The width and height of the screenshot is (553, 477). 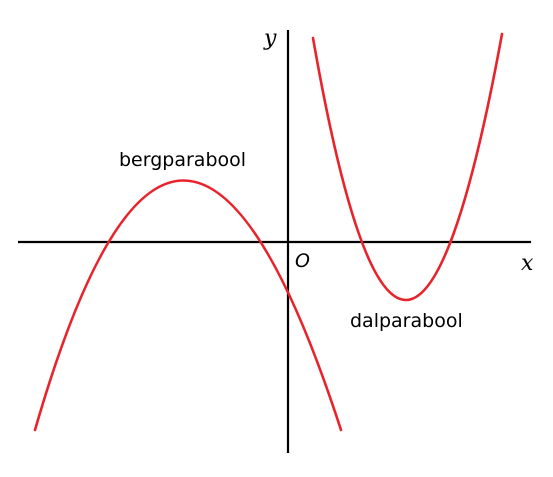 What do you see at coordinates (270, 38) in the screenshot?
I see `y-axis-label: y` at bounding box center [270, 38].